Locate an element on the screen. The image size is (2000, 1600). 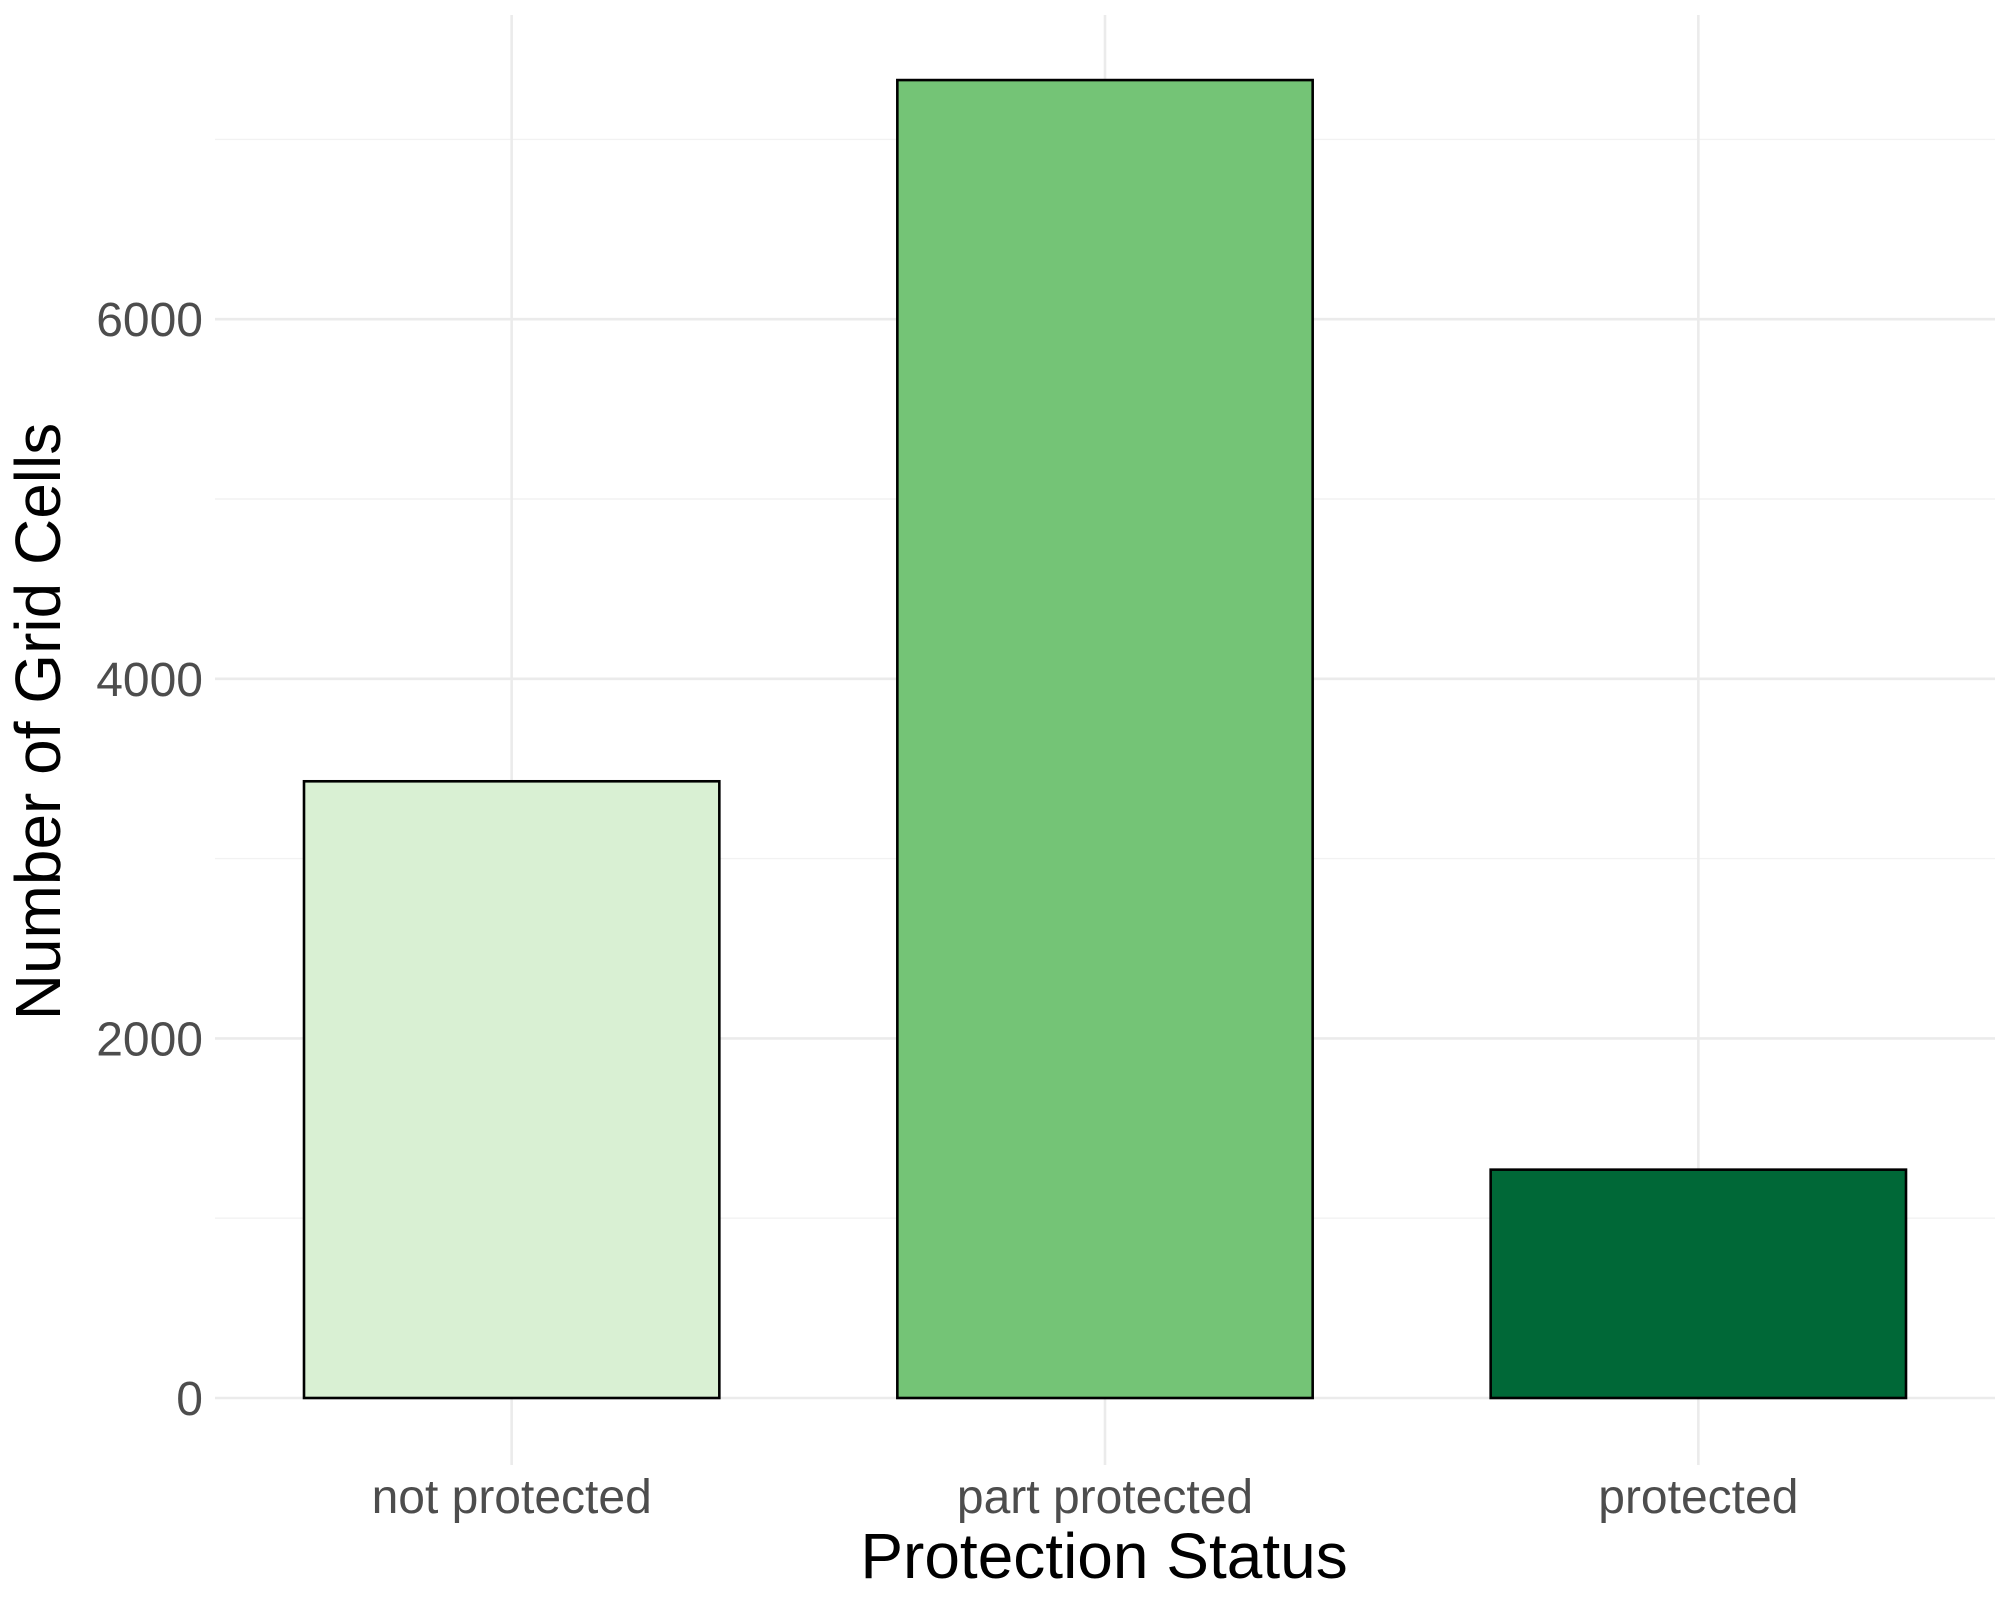
x-axis-ticks: not protected part protected protected is located at coordinates (1085, 1497).